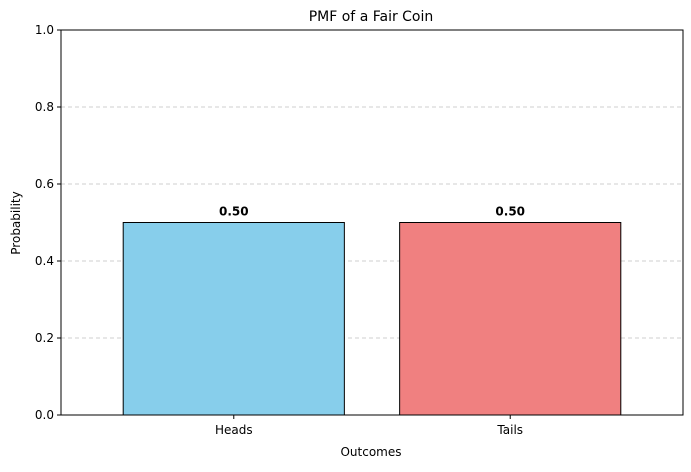  I want to click on x-tick-label: Heads, so click(234, 430).